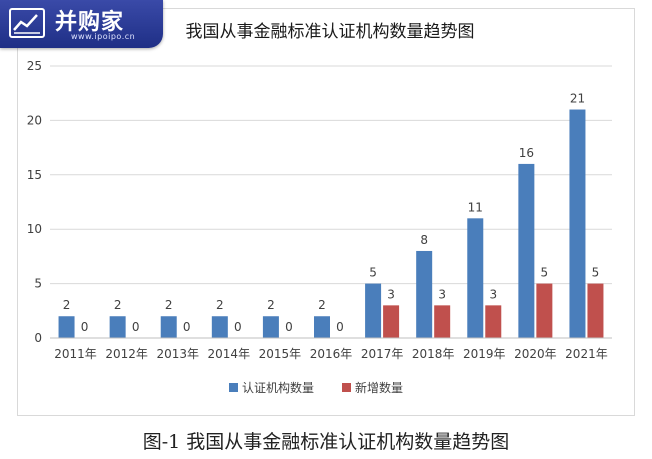  What do you see at coordinates (233, 387) in the screenshot?
I see `legend-swatch-series1` at bounding box center [233, 387].